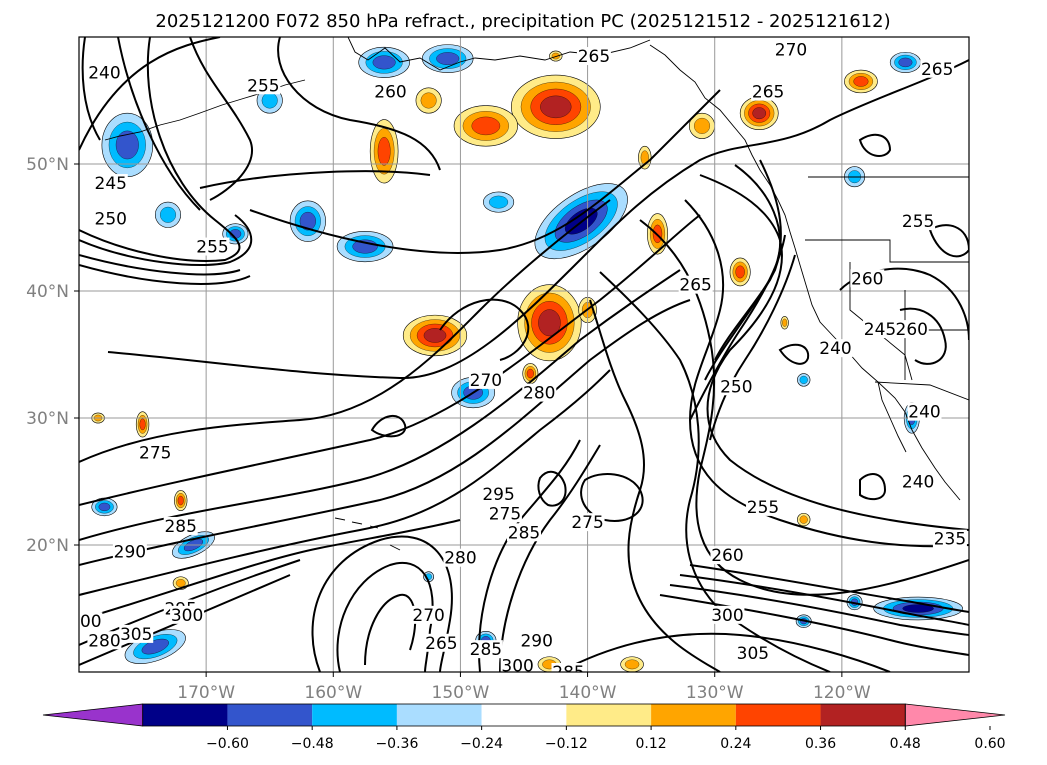 The image size is (1047, 765). Describe the element at coordinates (753, 654) in the screenshot. I see `contour-label: 305` at that location.